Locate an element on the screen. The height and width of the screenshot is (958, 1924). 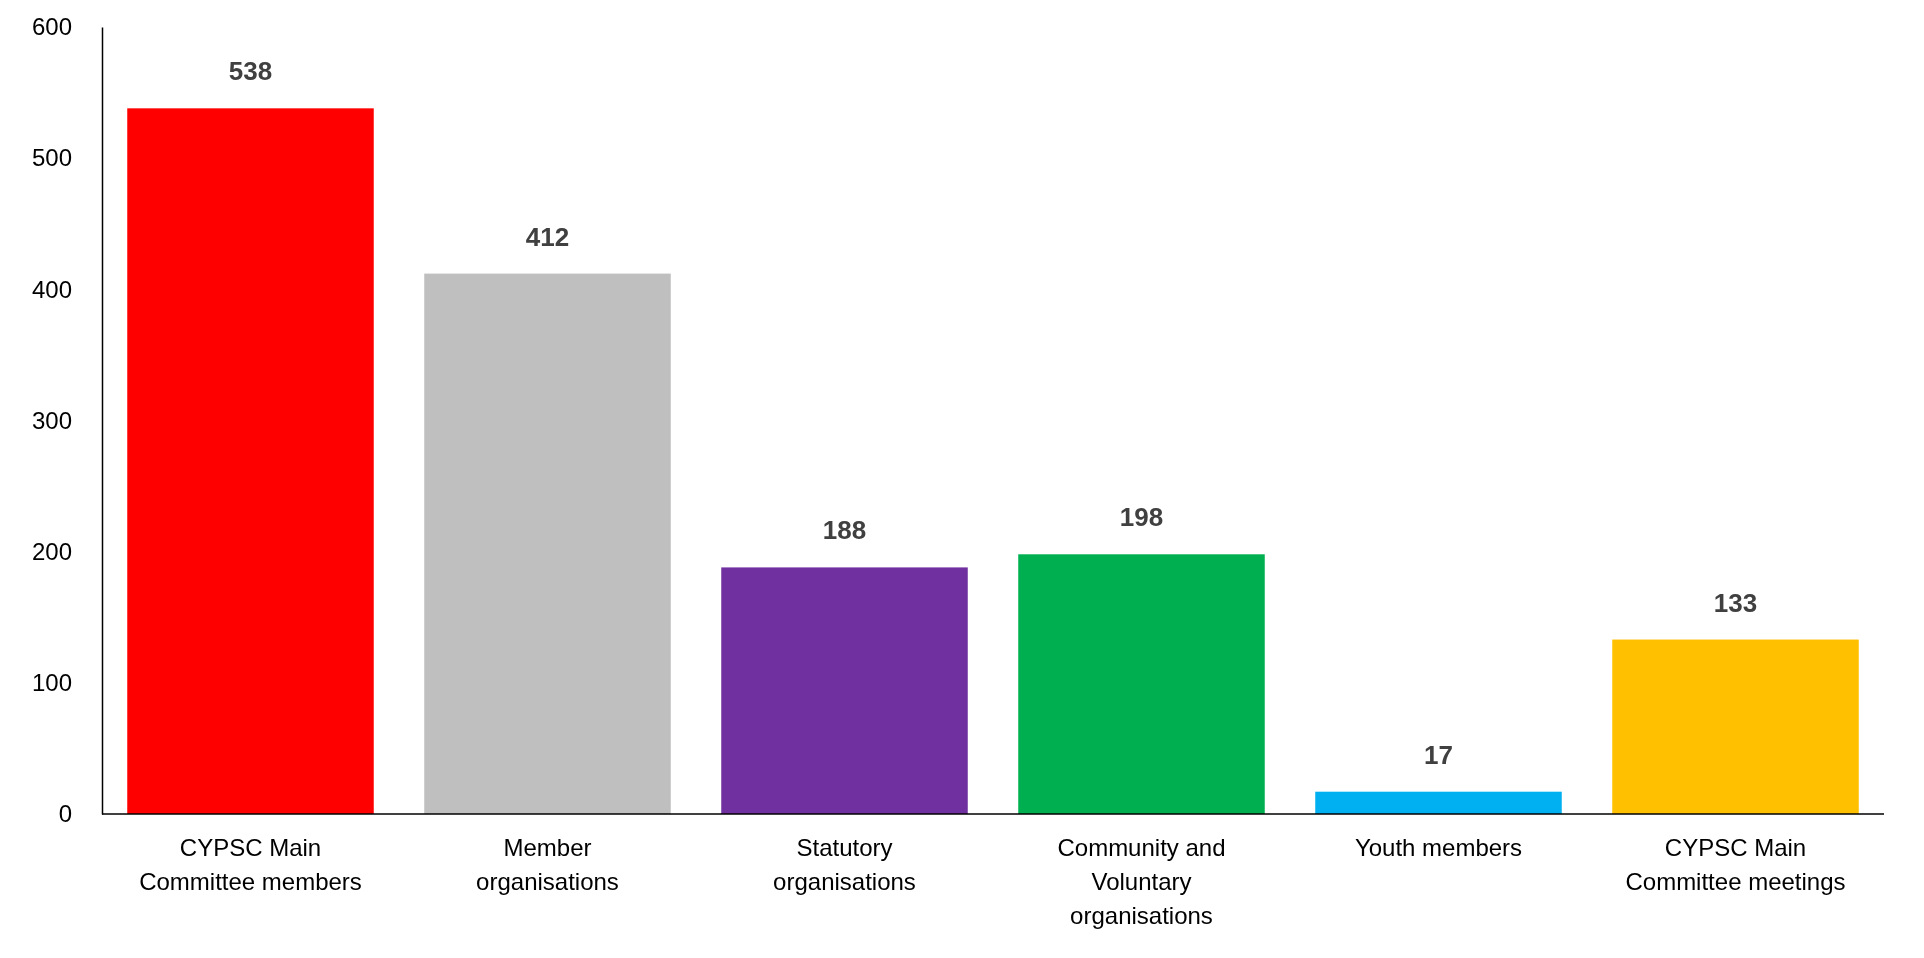
x-tick-label: CYPSC Main Committee members is located at coordinates (250, 864).